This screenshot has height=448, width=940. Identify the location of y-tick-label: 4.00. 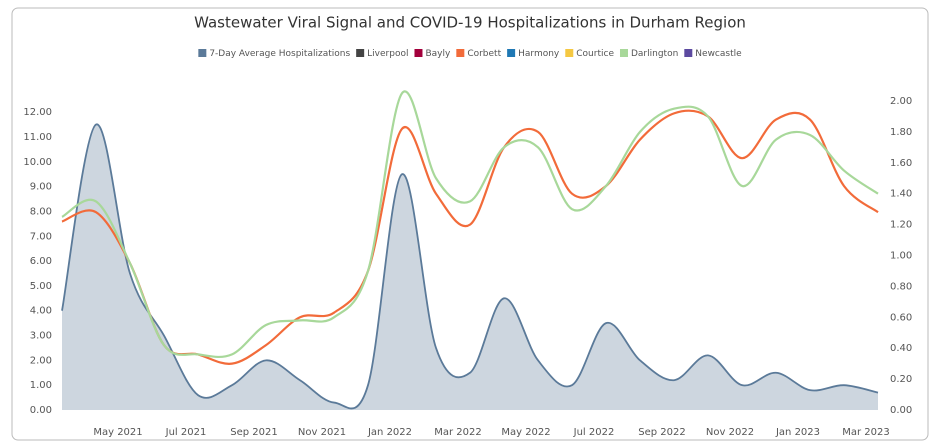
(41, 311).